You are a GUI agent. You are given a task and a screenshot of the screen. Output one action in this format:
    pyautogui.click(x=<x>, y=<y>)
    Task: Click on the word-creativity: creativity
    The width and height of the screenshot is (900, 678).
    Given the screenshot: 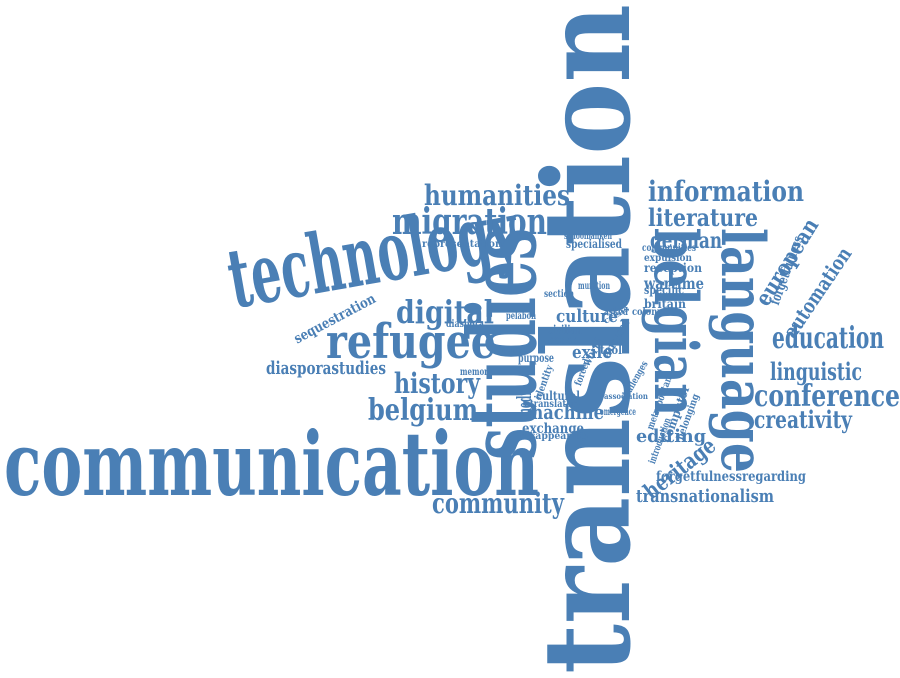 What is the action you would take?
    pyautogui.click(x=803, y=419)
    